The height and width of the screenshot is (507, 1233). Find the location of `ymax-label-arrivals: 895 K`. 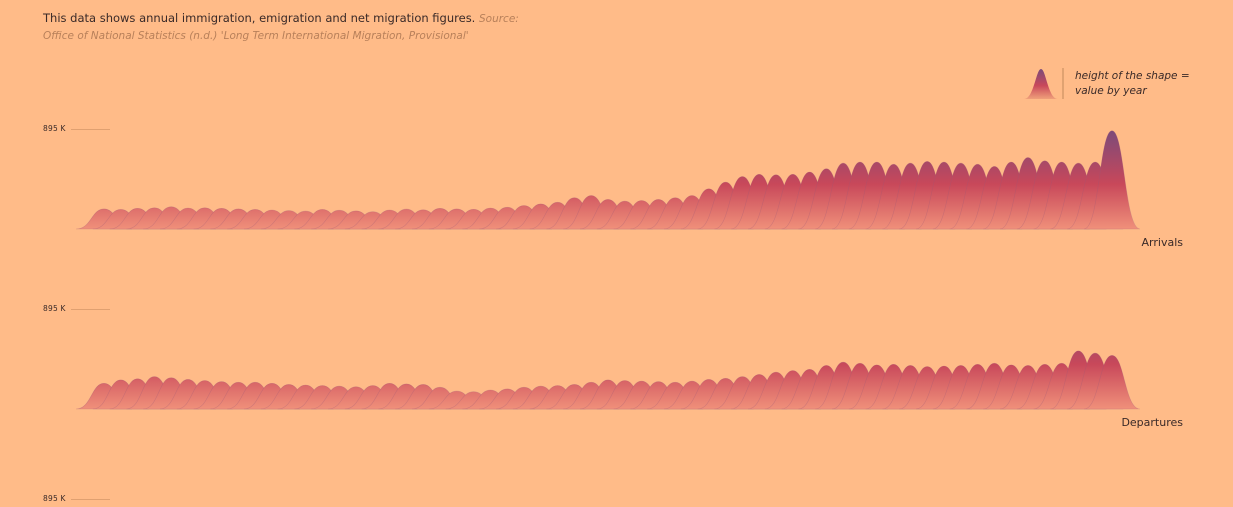

ymax-label-arrivals: 895 K is located at coordinates (54, 128).